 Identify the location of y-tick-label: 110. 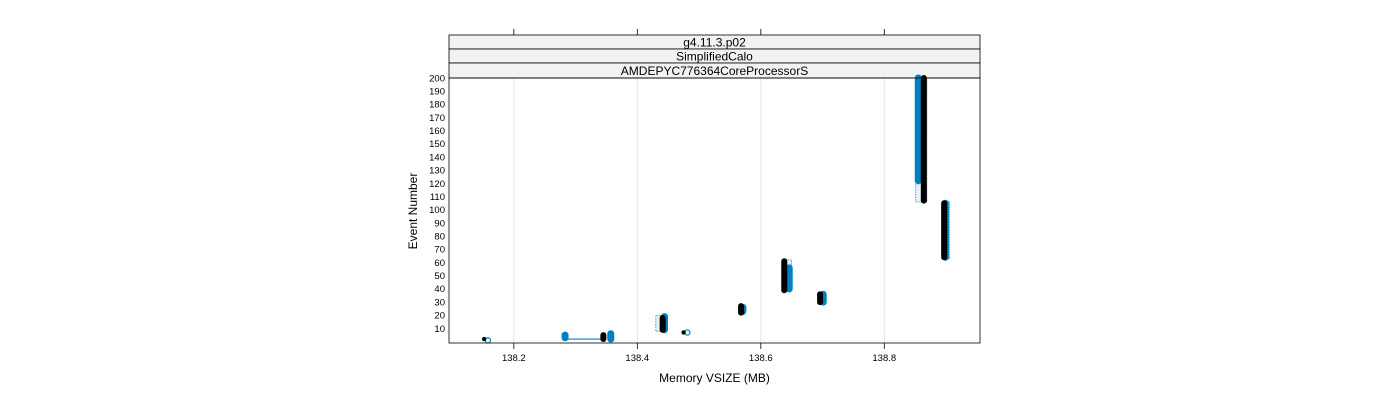
(437, 197).